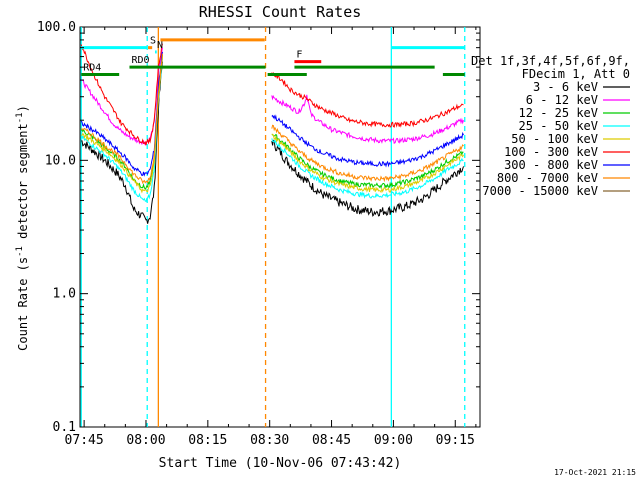 This screenshot has height=480, width=640. I want to click on x-tick-label-08-45: 08:45, so click(331, 440).